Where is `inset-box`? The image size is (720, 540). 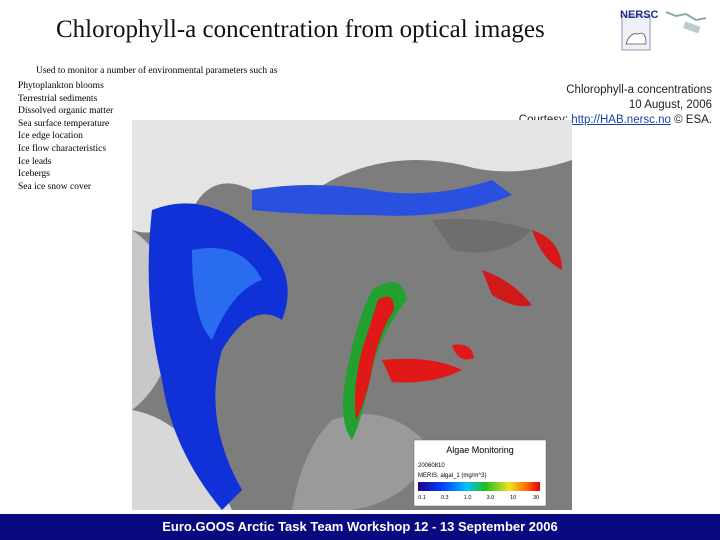
inset-box is located at coordinates (480, 473).